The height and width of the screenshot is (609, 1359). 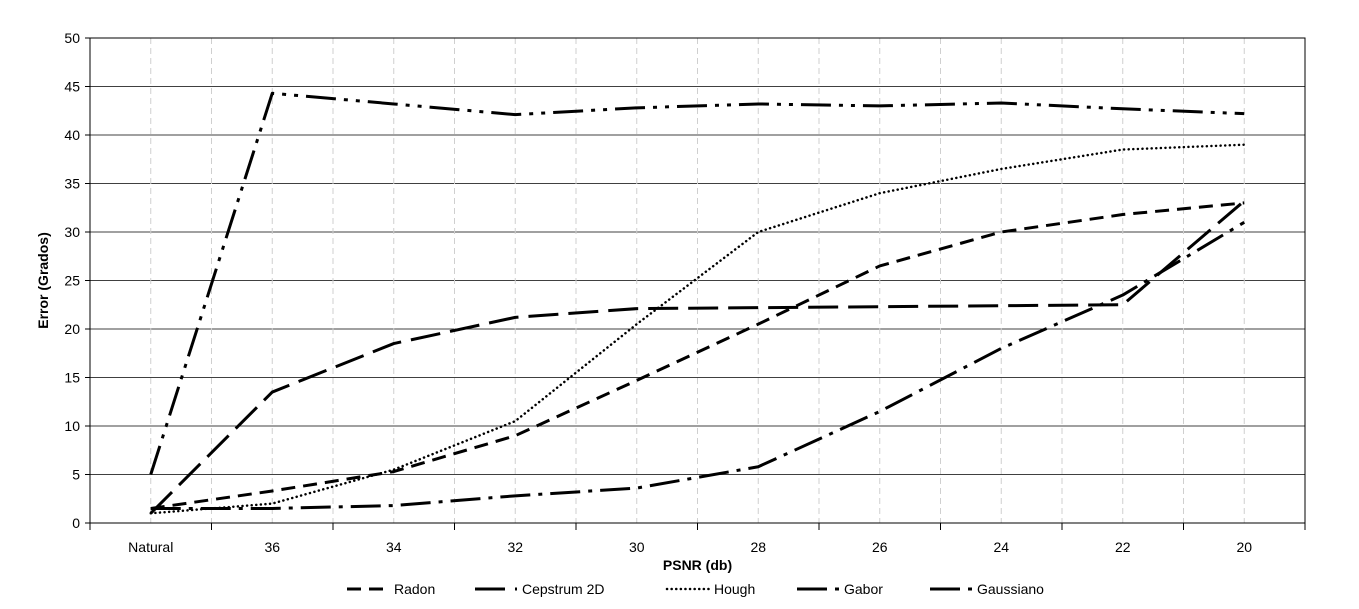 I want to click on x-tick-label: 24, so click(x=1001, y=547).